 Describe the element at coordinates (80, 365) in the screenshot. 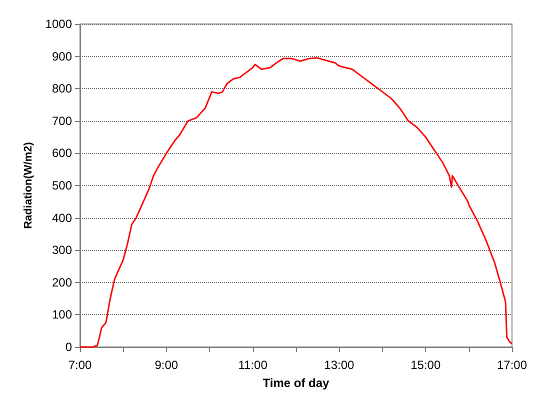

I see `x-tick-label: 7:00` at that location.